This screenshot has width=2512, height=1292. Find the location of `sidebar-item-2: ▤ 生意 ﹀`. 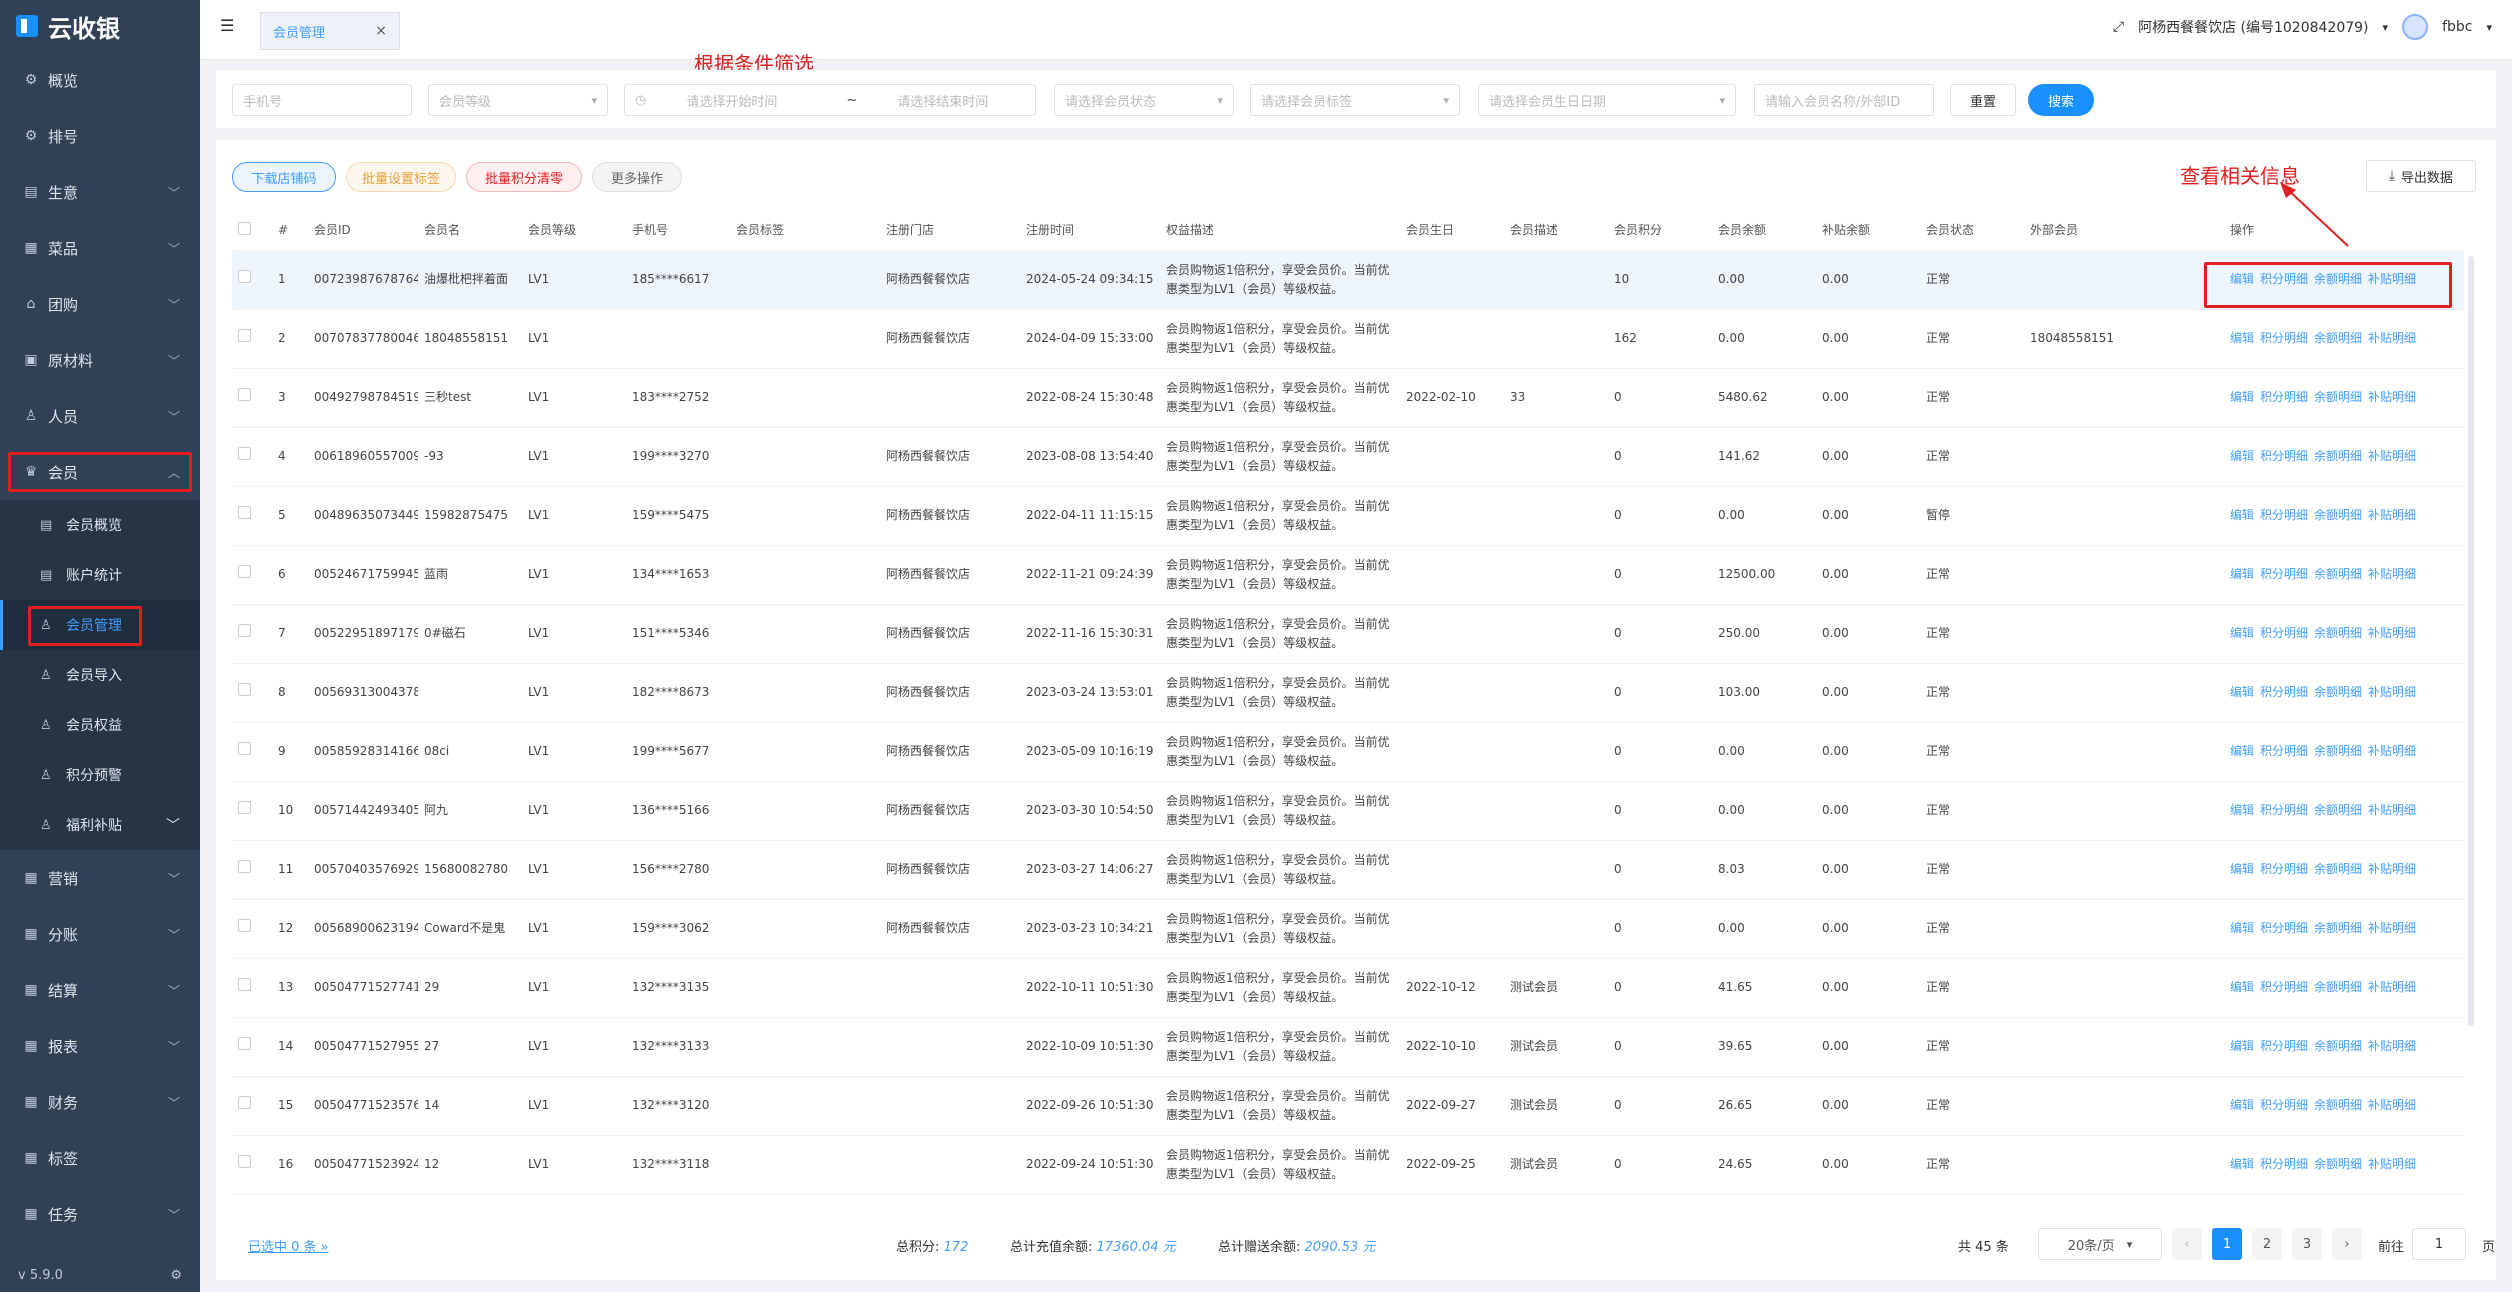

sidebar-item-2: ▤ 生意 ﹀ is located at coordinates (100, 192).